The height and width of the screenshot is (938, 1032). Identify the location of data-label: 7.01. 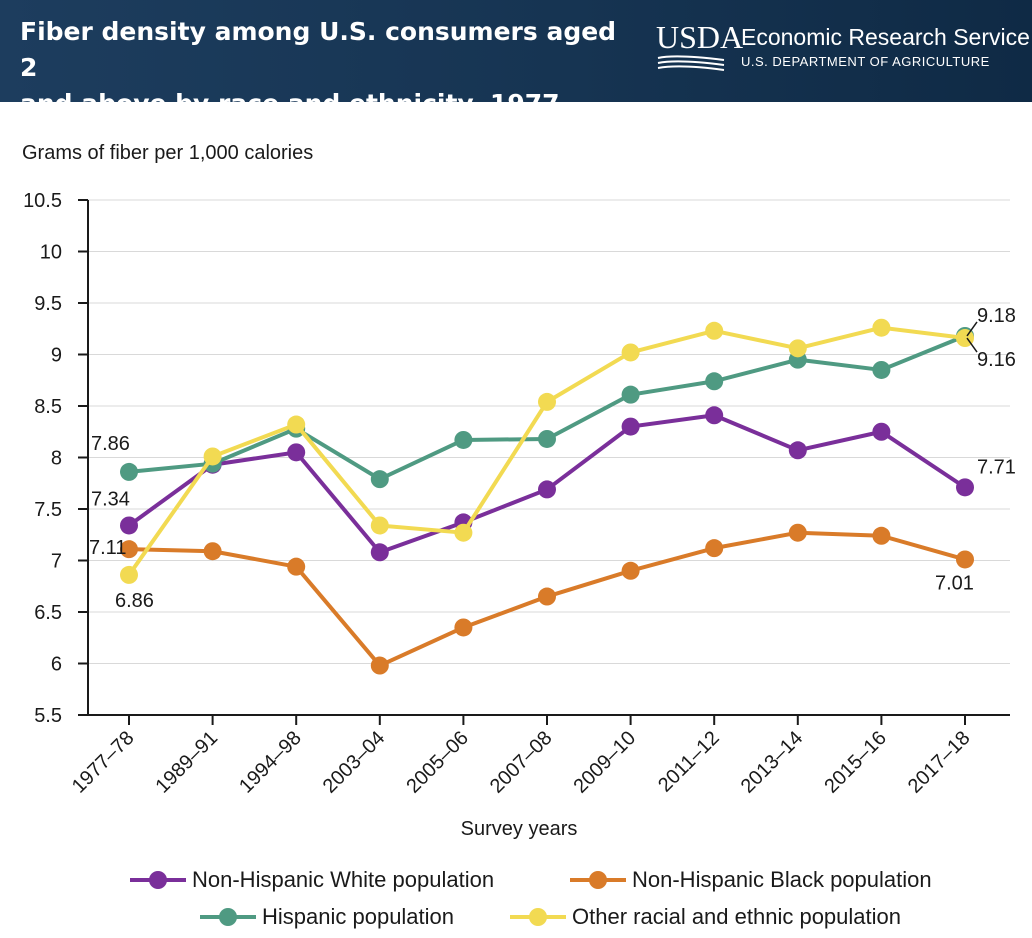
(954, 583).